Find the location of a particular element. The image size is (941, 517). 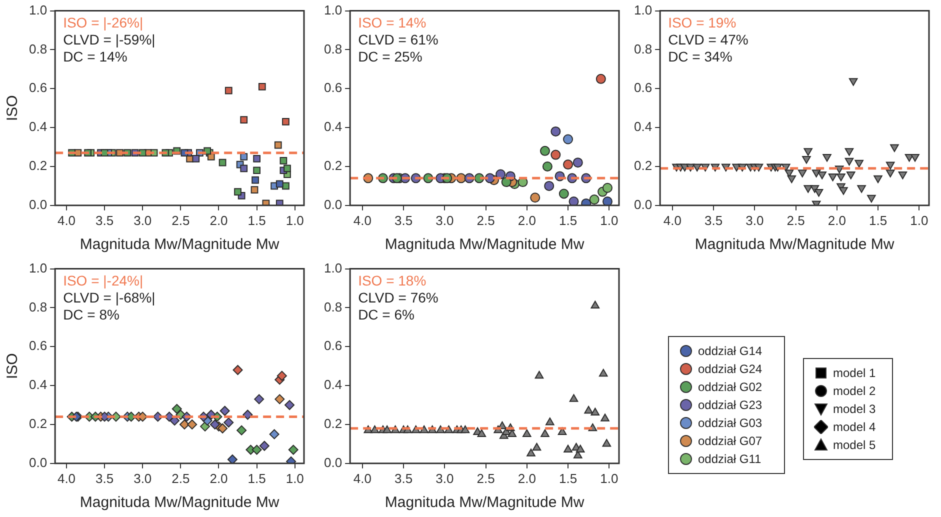

annotation: DC = 25% is located at coordinates (390, 56).